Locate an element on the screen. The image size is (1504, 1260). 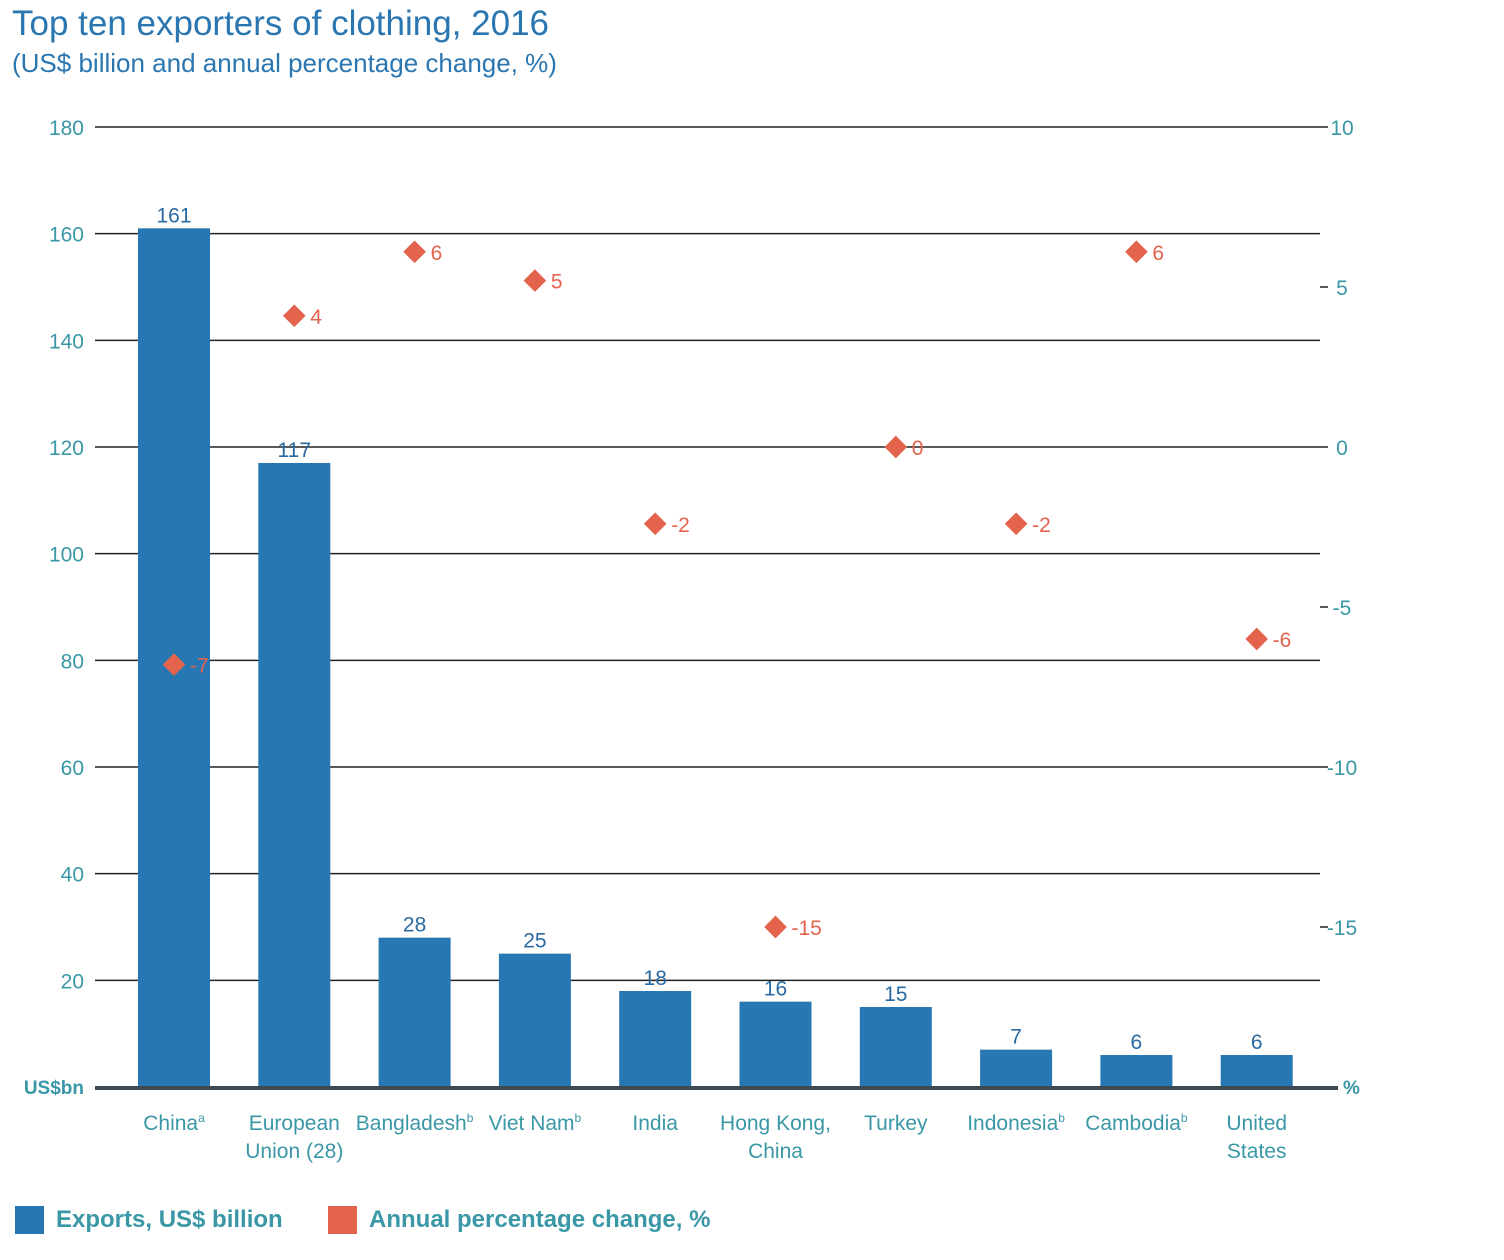
change-value-label: 0 is located at coordinates (918, 448).